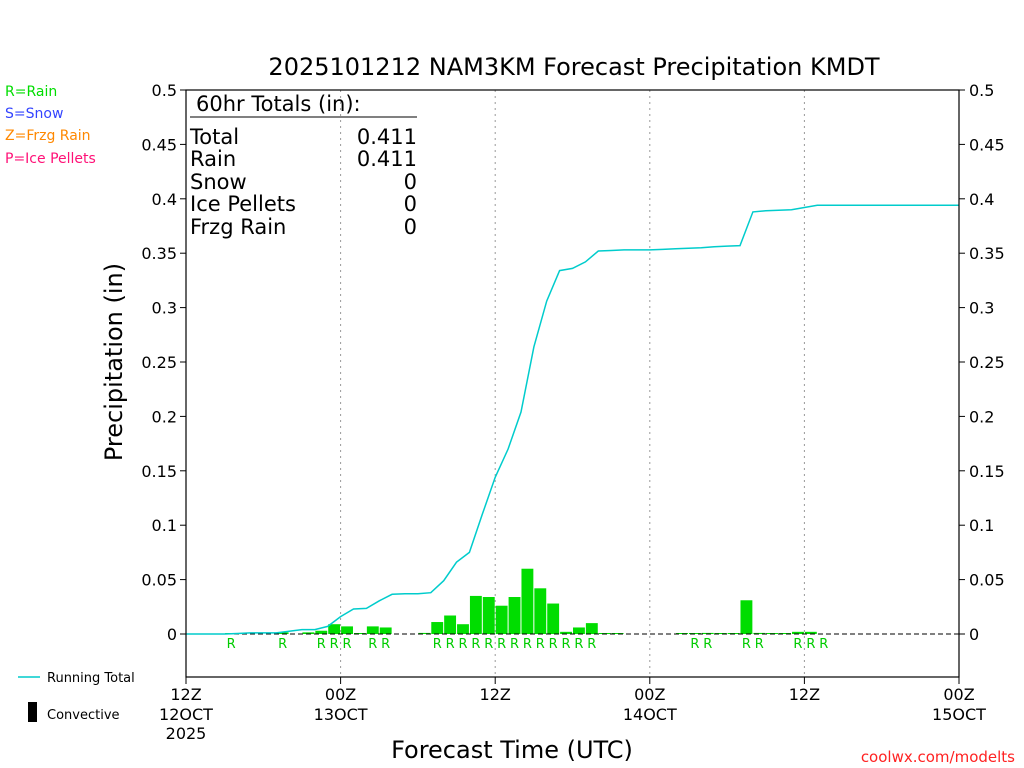 The width and height of the screenshot is (1024, 768). Describe the element at coordinates (214, 137) in the screenshot. I see `totals-total-label: Total` at that location.